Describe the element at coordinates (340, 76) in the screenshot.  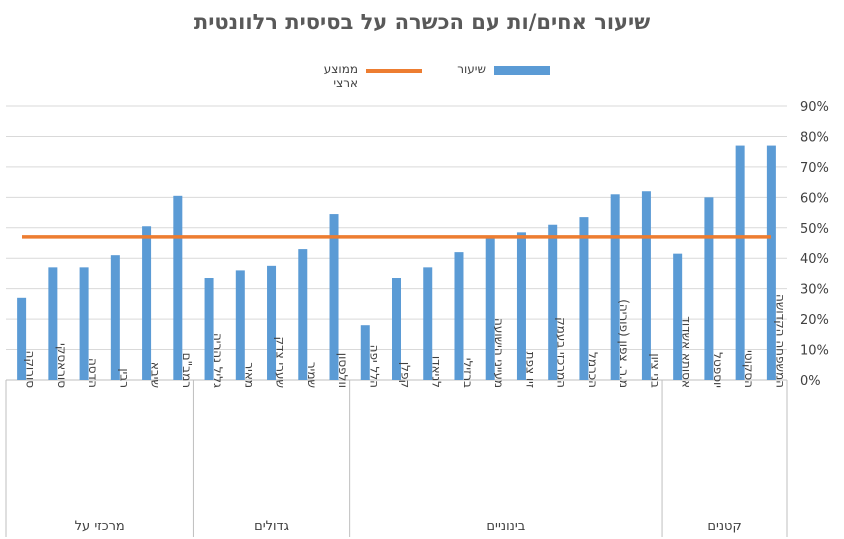
I see `legend-line-label: ממוצע ארצי` at that location.